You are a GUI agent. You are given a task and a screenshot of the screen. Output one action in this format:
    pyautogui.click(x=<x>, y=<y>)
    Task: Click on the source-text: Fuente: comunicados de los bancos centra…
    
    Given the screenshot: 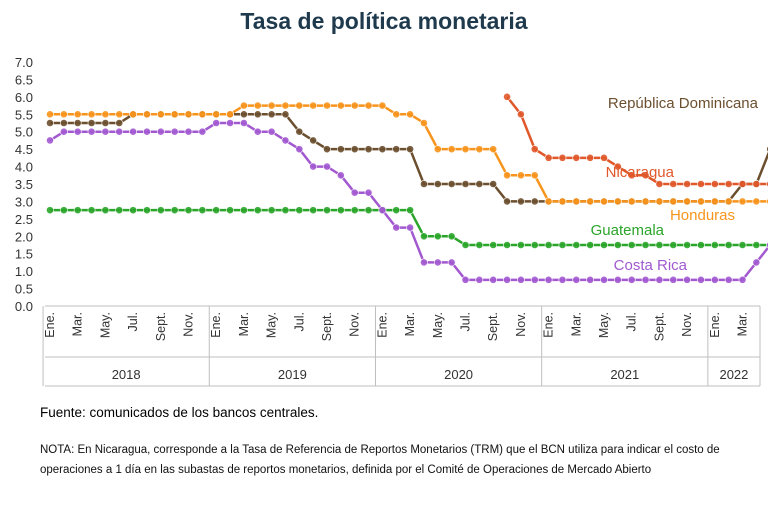 What is the action you would take?
    pyautogui.click(x=179, y=412)
    